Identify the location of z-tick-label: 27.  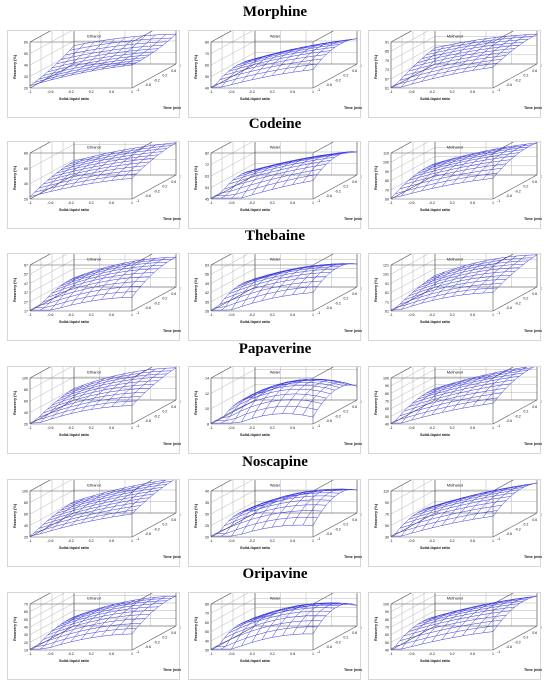
(26, 302).